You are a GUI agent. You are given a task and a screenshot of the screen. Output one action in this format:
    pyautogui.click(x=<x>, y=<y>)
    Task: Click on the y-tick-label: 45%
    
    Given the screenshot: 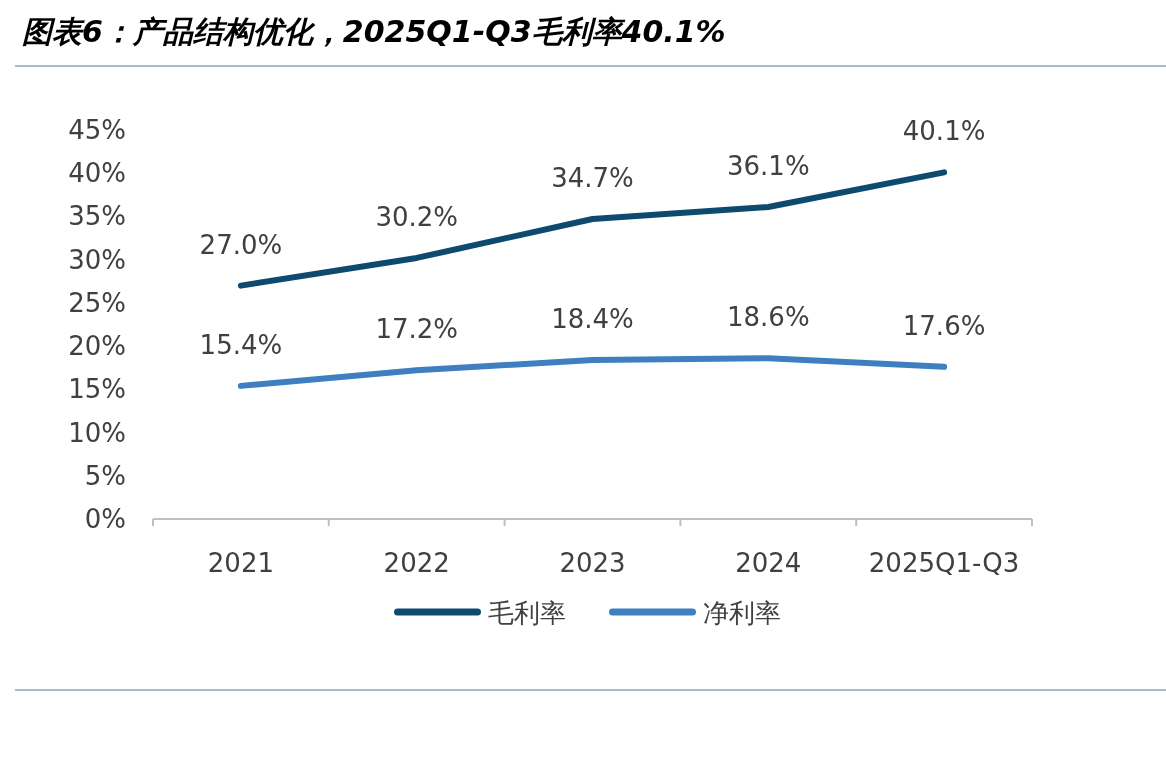 What is the action you would take?
    pyautogui.click(x=97, y=130)
    